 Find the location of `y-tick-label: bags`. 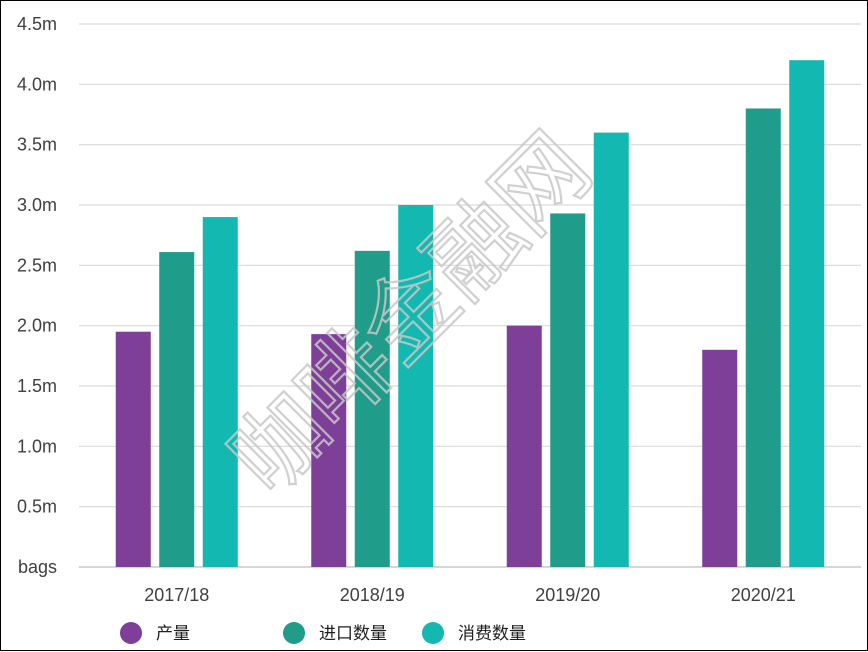

y-tick-label: bags is located at coordinates (37, 567).